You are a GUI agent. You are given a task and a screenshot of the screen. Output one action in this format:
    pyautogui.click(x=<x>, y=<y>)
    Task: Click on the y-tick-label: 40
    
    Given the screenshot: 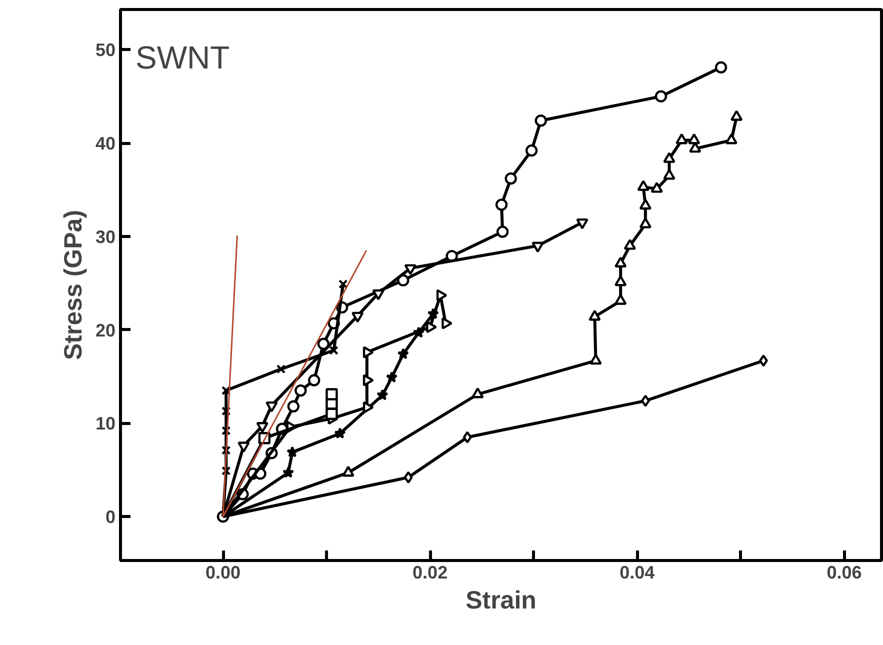 What is the action you would take?
    pyautogui.click(x=105, y=144)
    